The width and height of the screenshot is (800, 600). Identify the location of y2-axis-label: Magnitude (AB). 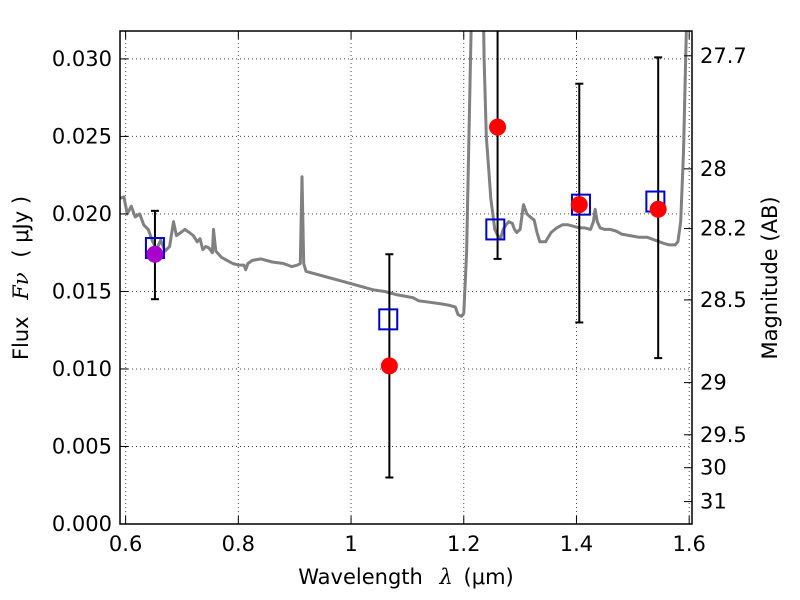
(770, 277).